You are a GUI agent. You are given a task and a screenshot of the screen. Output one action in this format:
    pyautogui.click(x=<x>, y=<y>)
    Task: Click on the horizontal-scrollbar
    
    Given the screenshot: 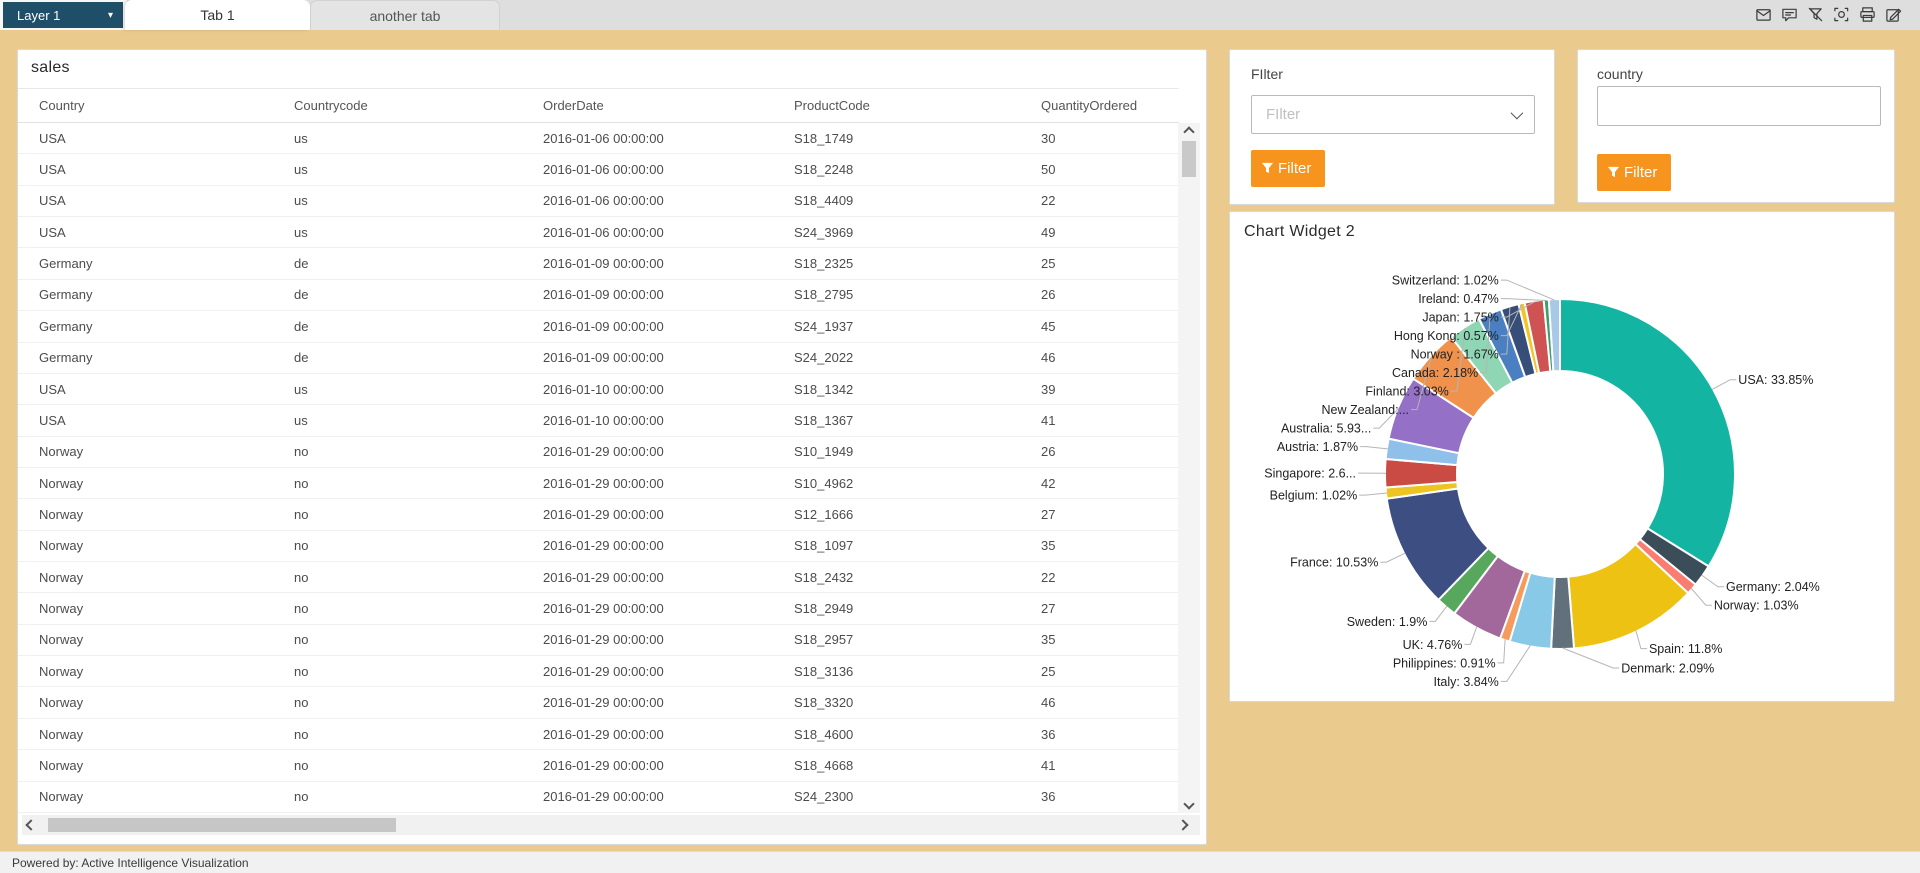 What is the action you would take?
    pyautogui.click(x=611, y=825)
    